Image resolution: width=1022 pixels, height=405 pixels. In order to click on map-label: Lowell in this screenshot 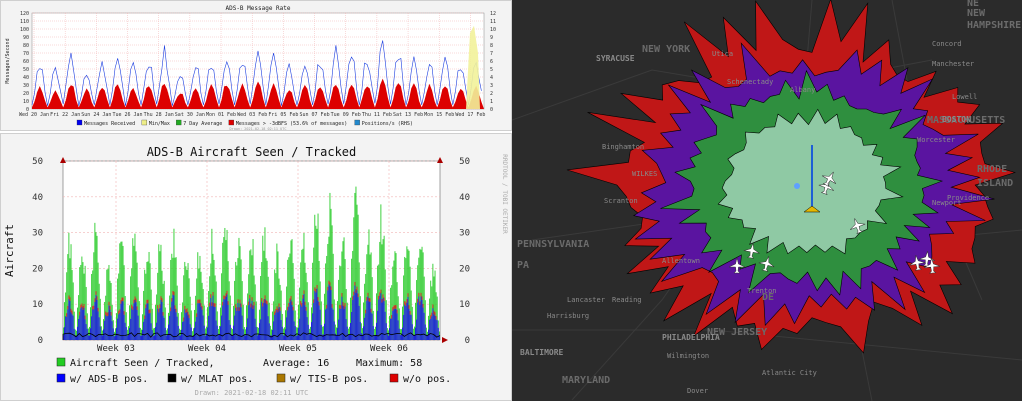, I will do `click(964, 97)`.